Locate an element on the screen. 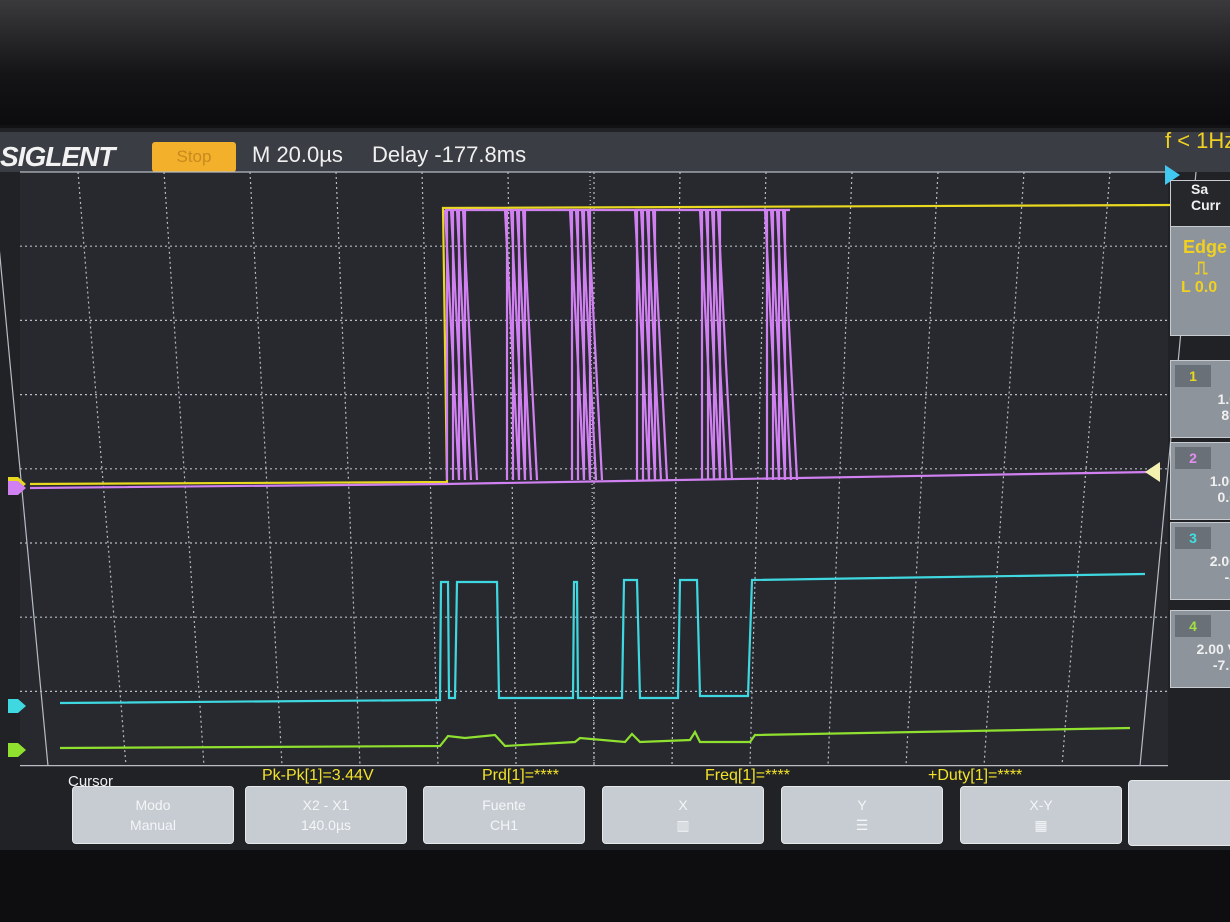  softkey-label: X is located at coordinates (683, 805).